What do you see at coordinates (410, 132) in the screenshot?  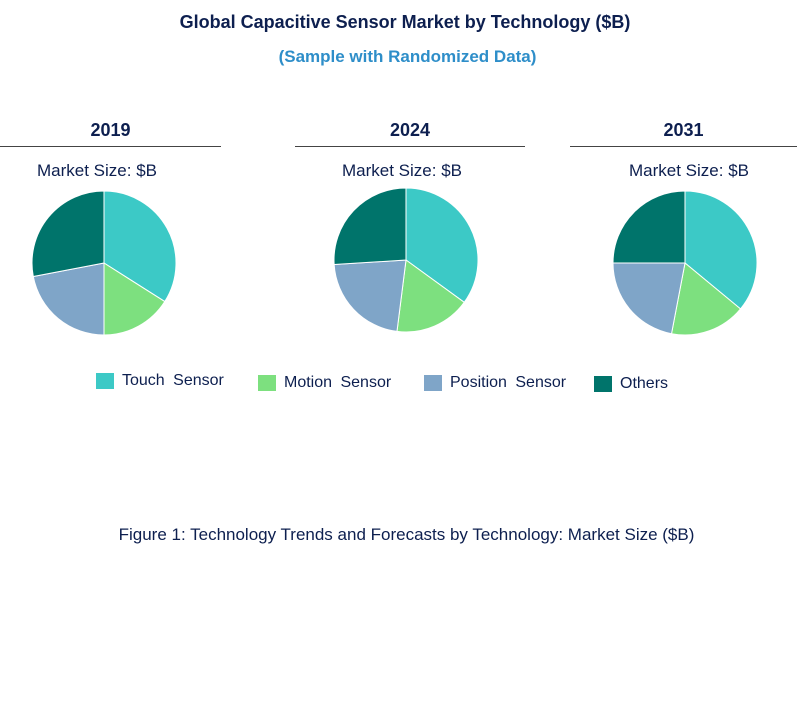 I see `year-label: 2024` at bounding box center [410, 132].